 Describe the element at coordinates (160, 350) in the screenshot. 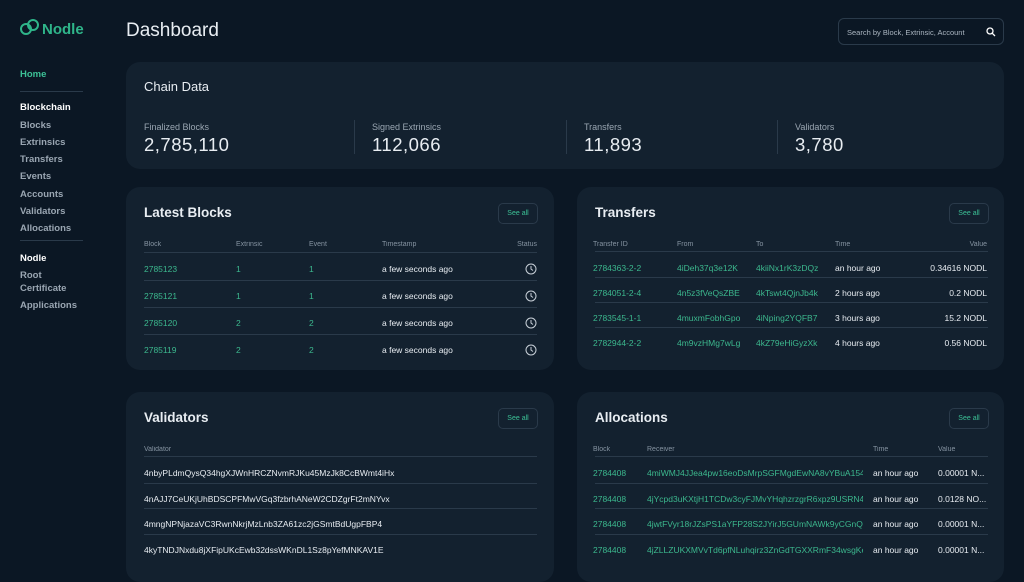

I see `table-cell: 2785119` at that location.